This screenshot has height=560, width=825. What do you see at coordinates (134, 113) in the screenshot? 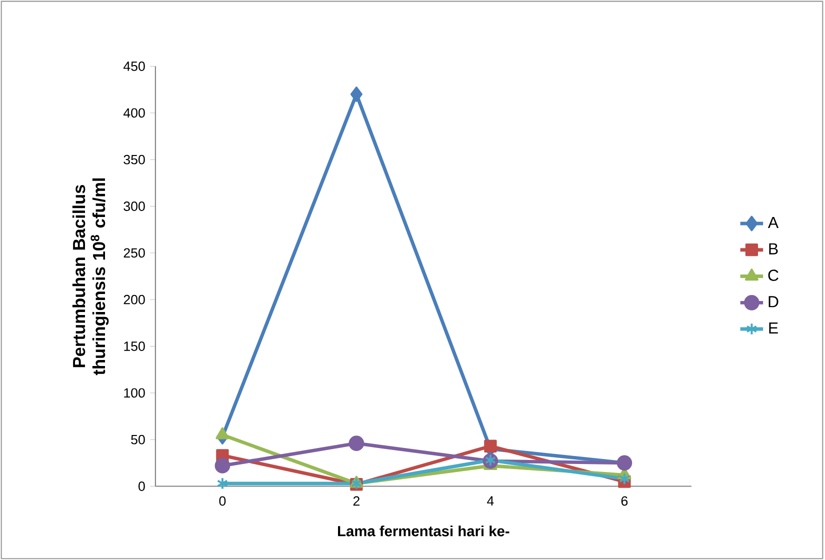
I see `y-tick-label: 400` at bounding box center [134, 113].